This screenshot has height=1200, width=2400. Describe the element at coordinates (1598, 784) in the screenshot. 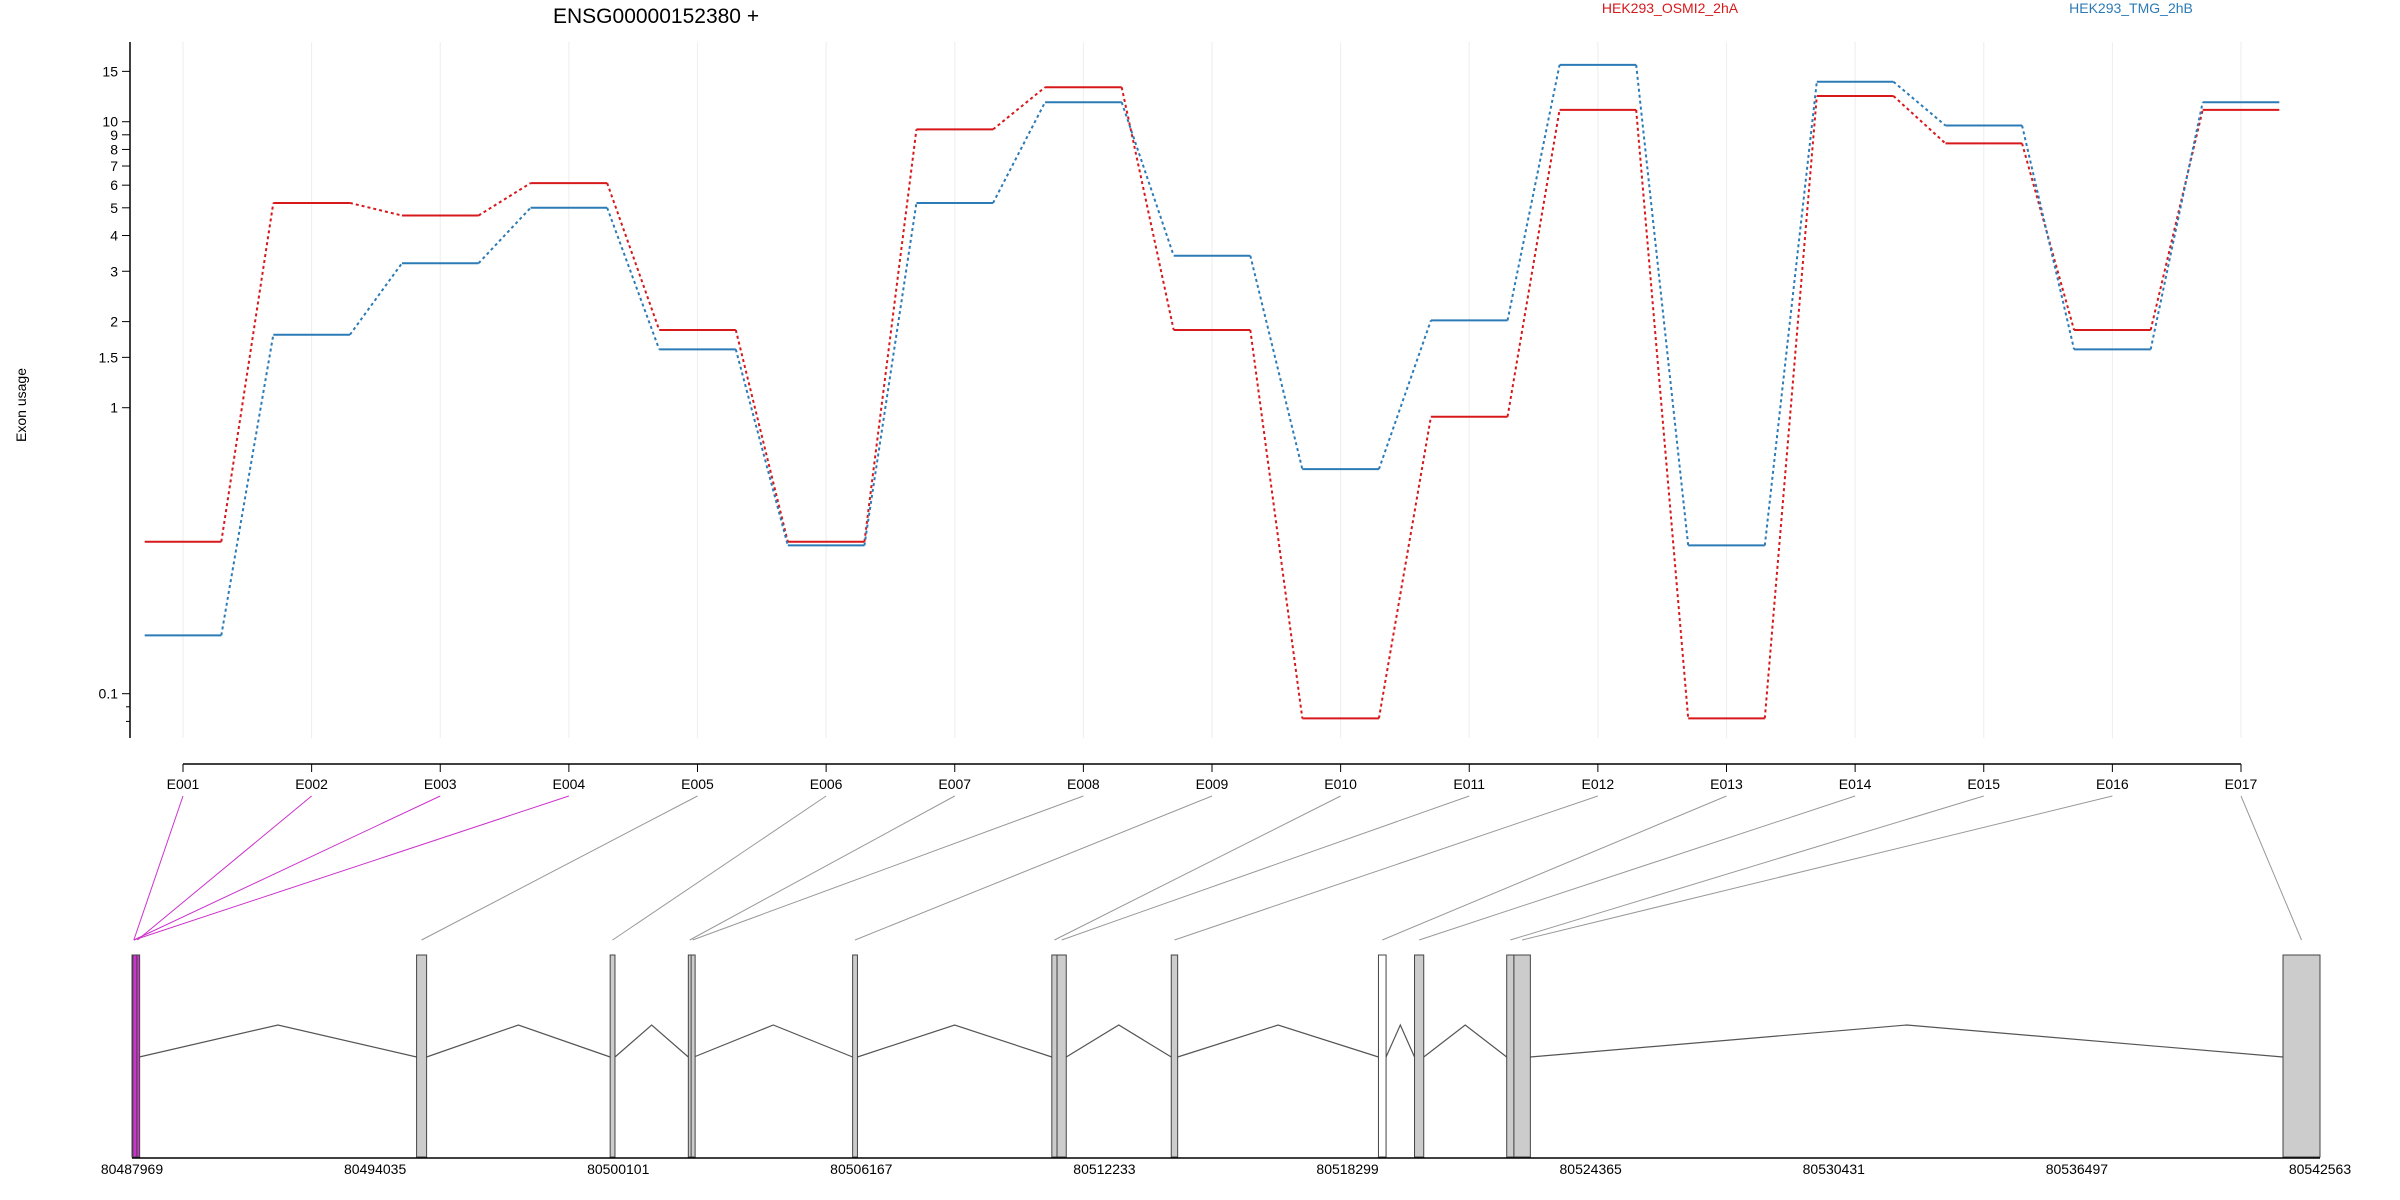

I see `x-tick-label-E012: E012` at that location.